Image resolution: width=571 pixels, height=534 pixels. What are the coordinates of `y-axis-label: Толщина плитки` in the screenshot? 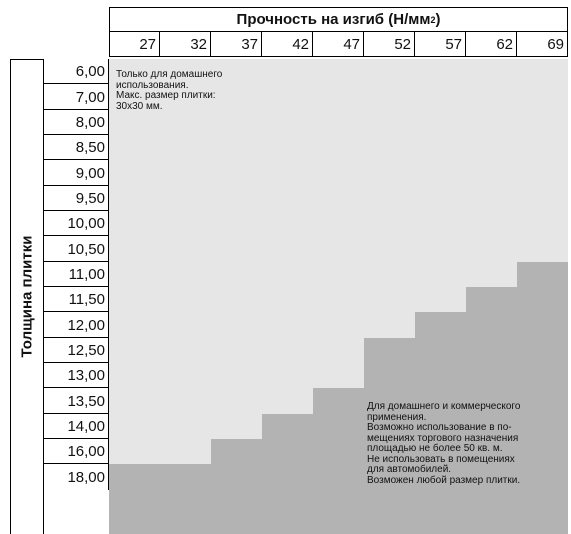 It's located at (27, 296).